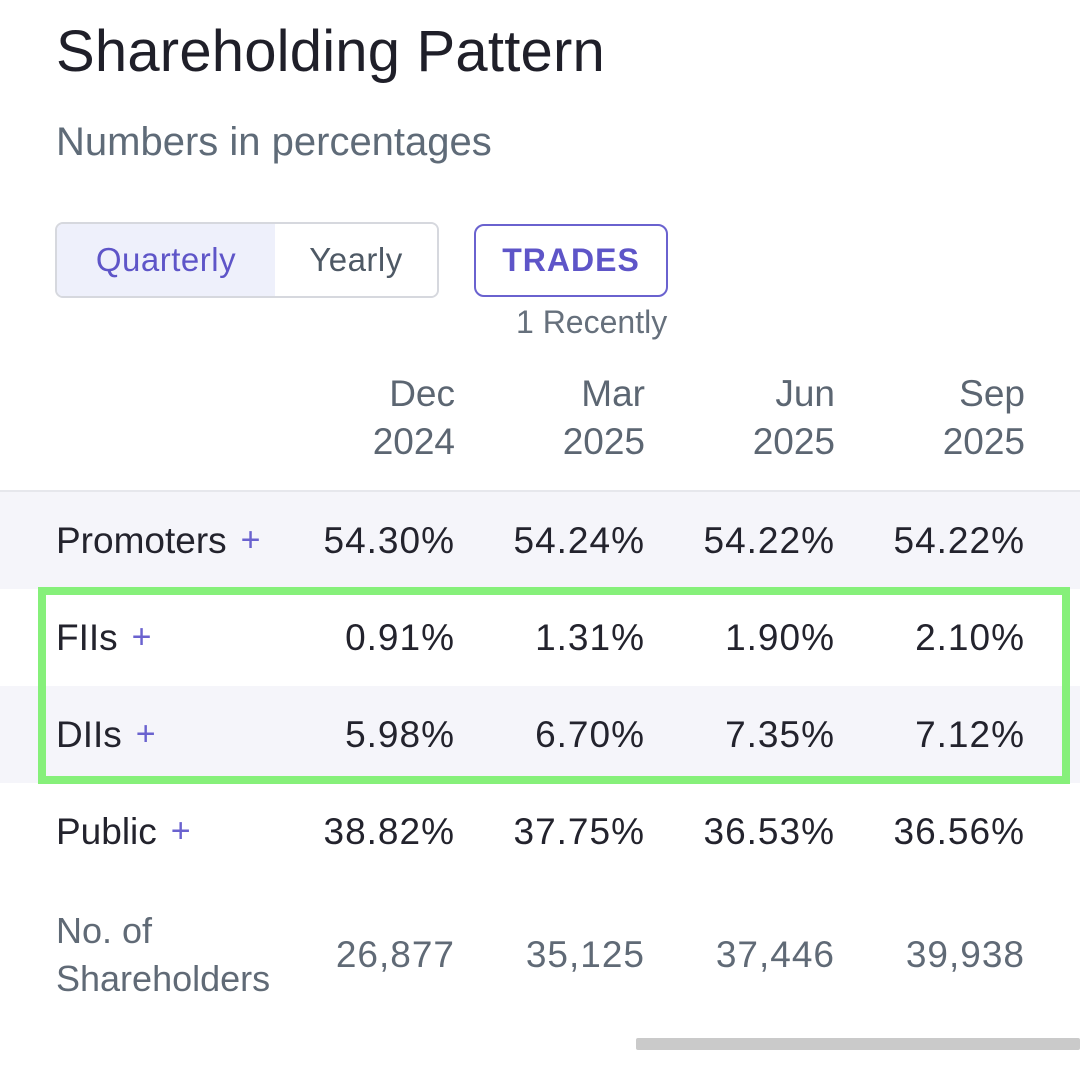 This screenshot has height=1068, width=1080. Describe the element at coordinates (389, 540) in the screenshot. I see `table-cell: 54.30%` at that location.